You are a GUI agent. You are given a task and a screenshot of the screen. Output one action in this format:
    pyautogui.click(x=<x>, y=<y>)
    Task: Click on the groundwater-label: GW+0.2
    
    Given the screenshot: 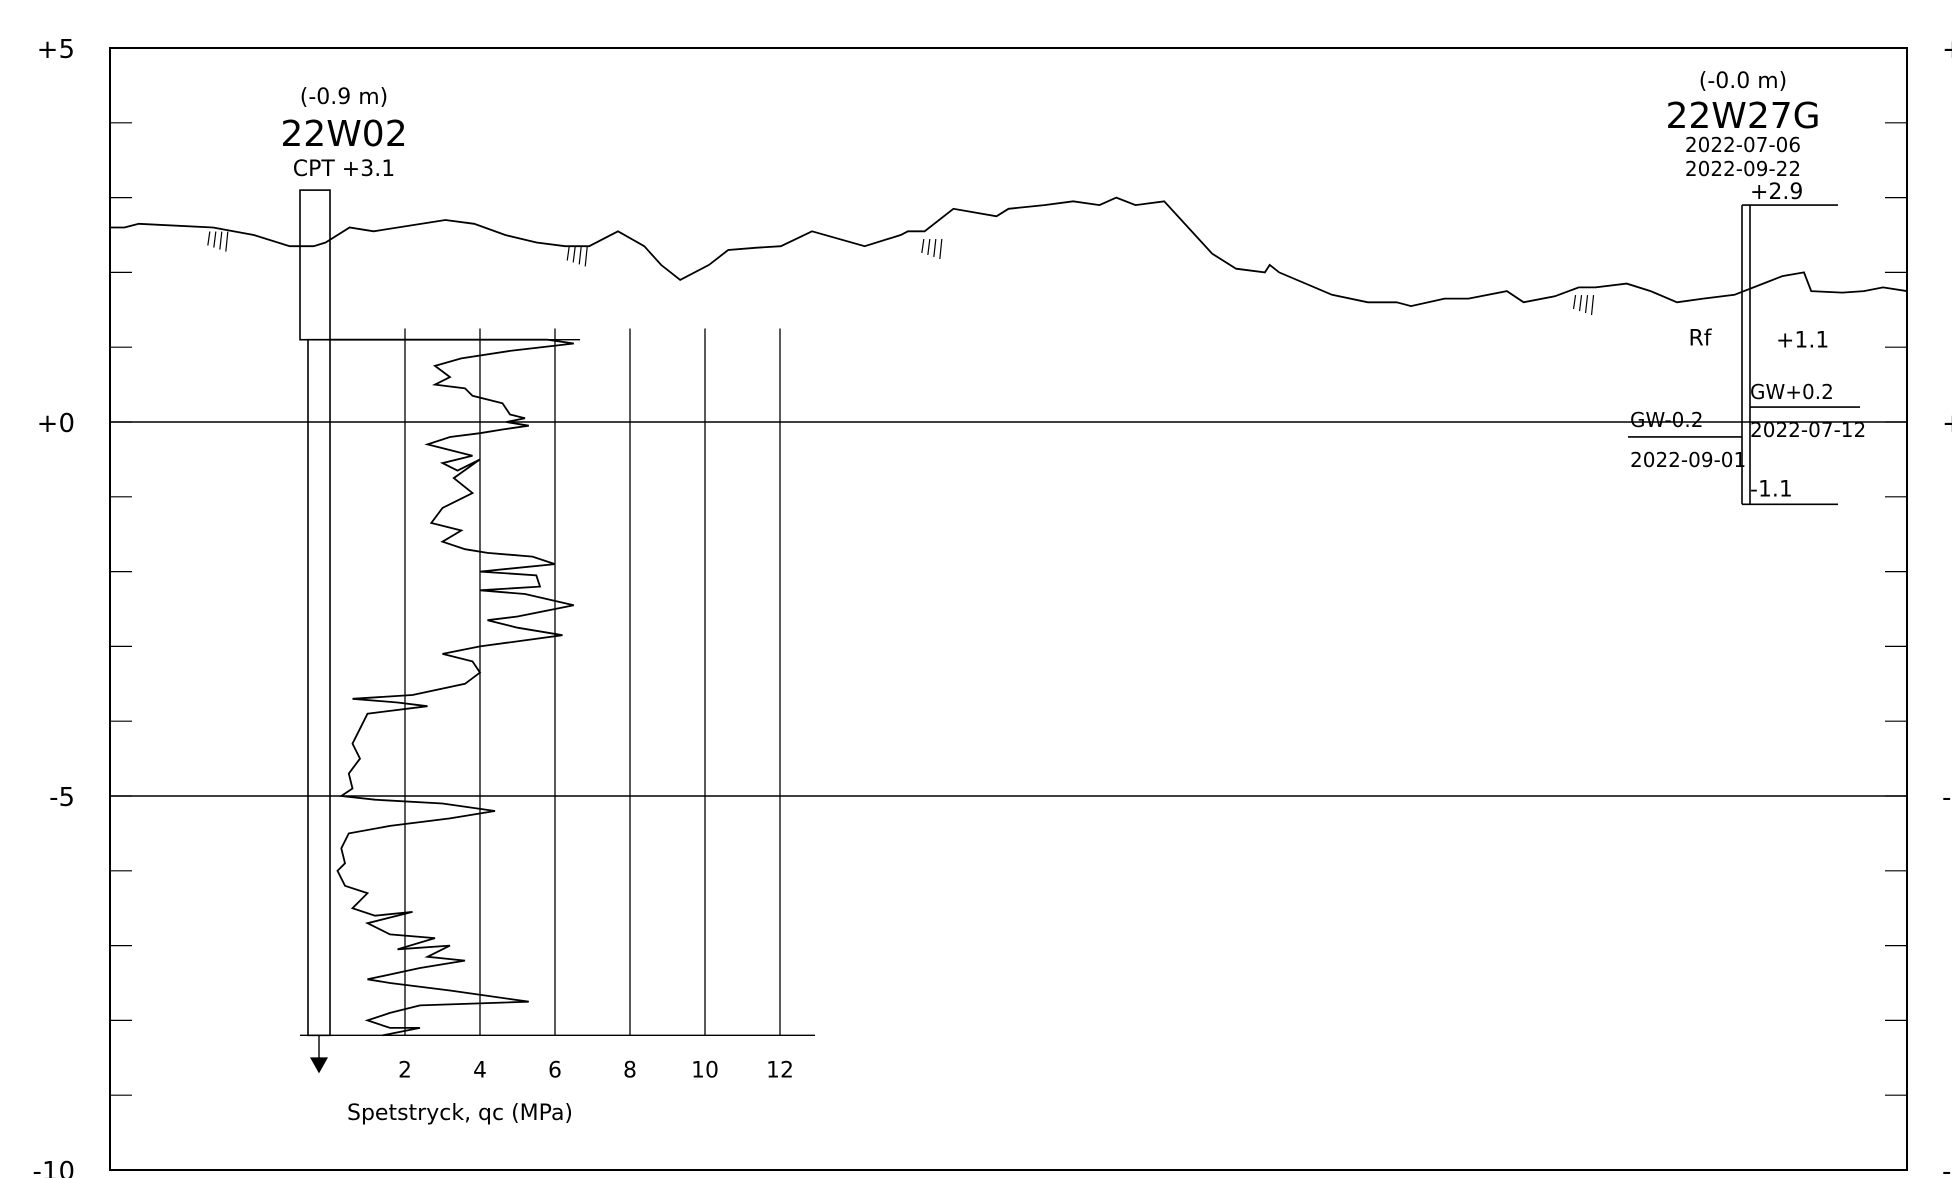 What is the action you would take?
    pyautogui.click(x=1792, y=392)
    